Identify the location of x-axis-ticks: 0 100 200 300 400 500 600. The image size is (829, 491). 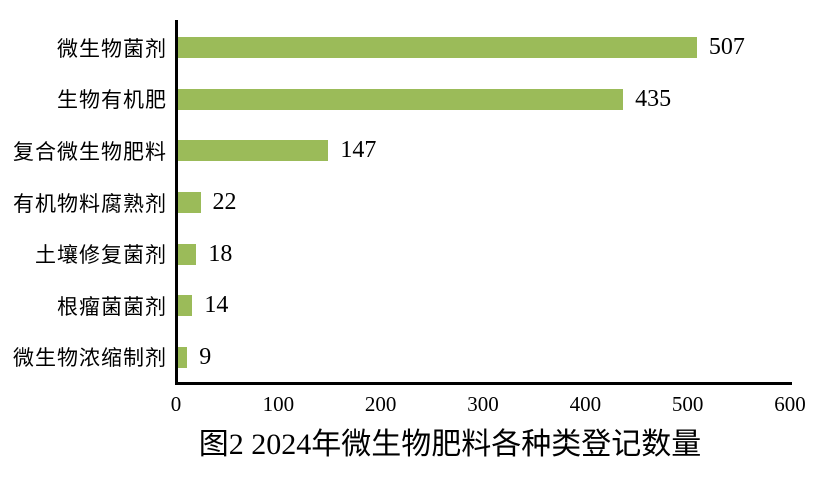
(414, 406).